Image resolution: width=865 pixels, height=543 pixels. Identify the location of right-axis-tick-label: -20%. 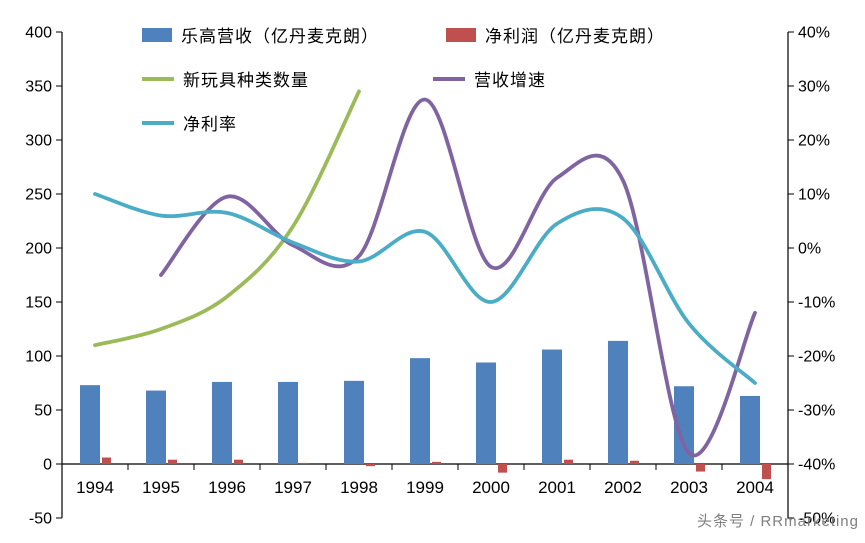
(816, 357).